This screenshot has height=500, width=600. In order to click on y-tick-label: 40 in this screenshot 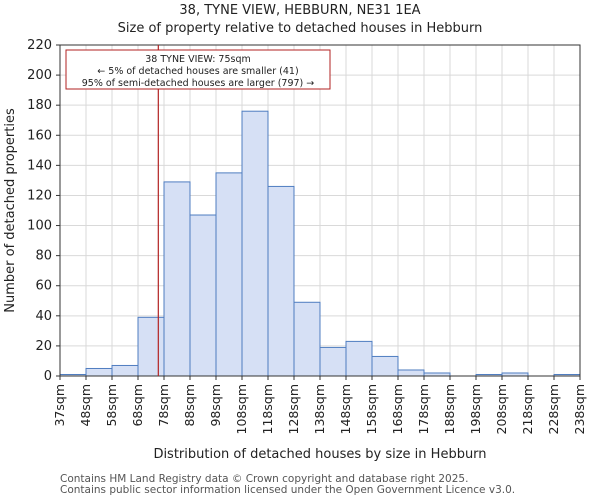, I will do `click(43, 316)`.